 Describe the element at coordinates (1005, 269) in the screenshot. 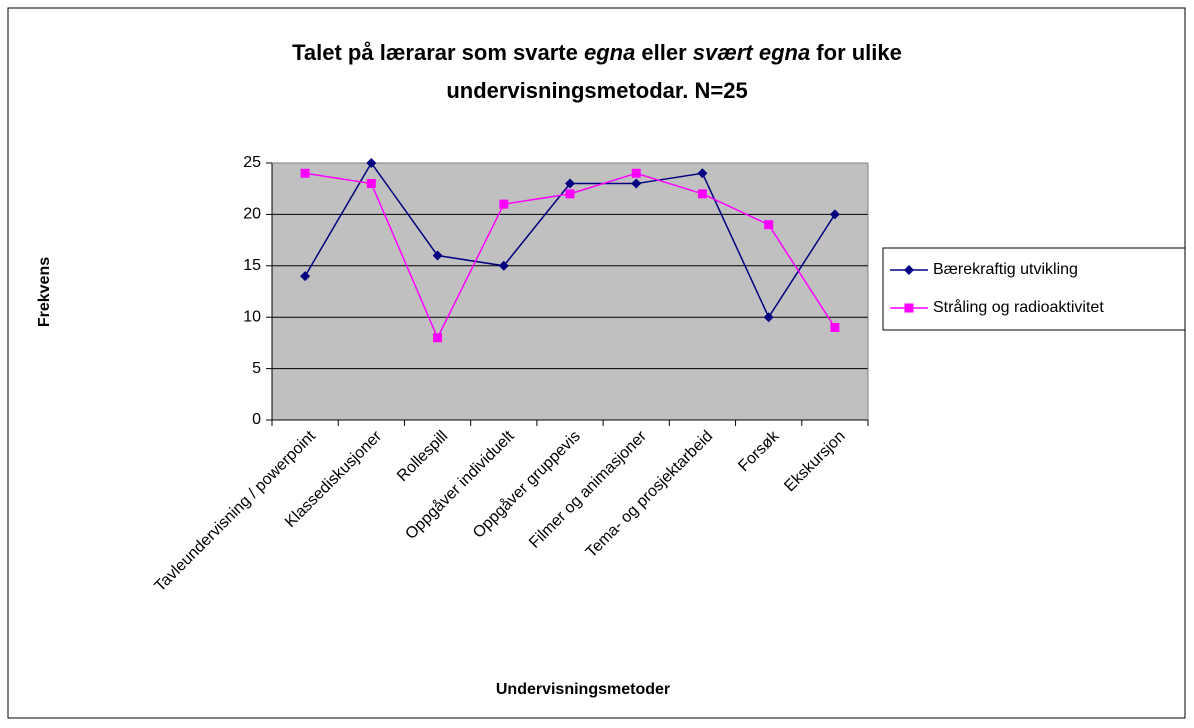

I see `legend-label: Bærekraftig utvikling` at that location.